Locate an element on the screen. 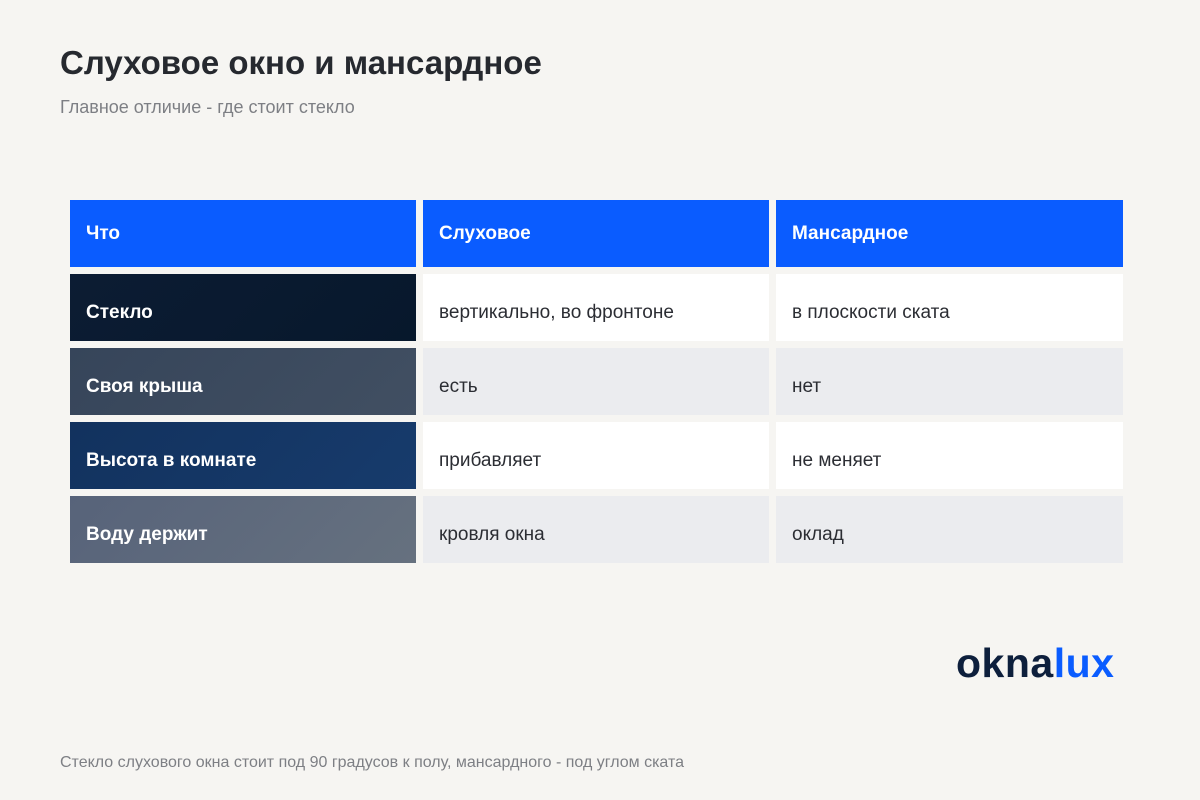 This screenshot has width=1200, height=800. row-label-glass: Стекло is located at coordinates (243, 307).